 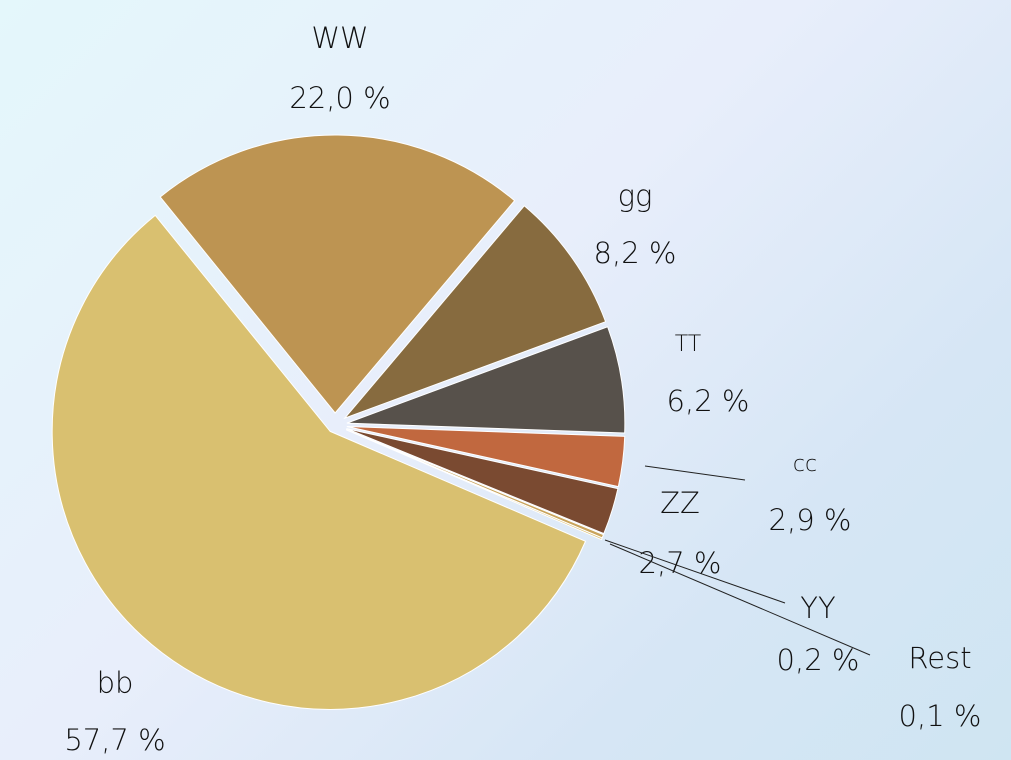 What do you see at coordinates (940, 716) in the screenshot?
I see `slice-value-label: 0,1 %` at bounding box center [940, 716].